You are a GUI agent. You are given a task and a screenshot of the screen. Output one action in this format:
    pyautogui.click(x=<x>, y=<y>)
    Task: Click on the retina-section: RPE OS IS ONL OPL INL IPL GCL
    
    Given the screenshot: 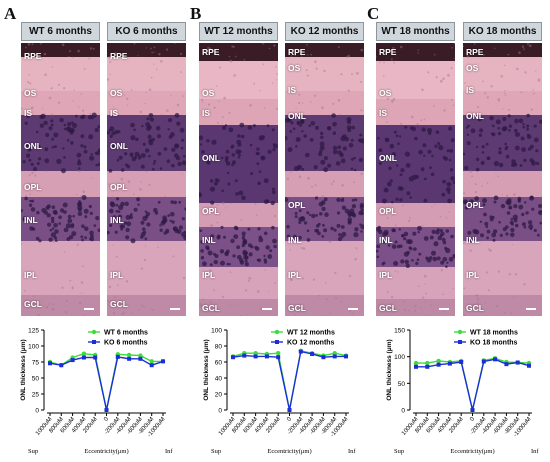 What is the action you would take?
    pyautogui.click(x=324, y=179)
    